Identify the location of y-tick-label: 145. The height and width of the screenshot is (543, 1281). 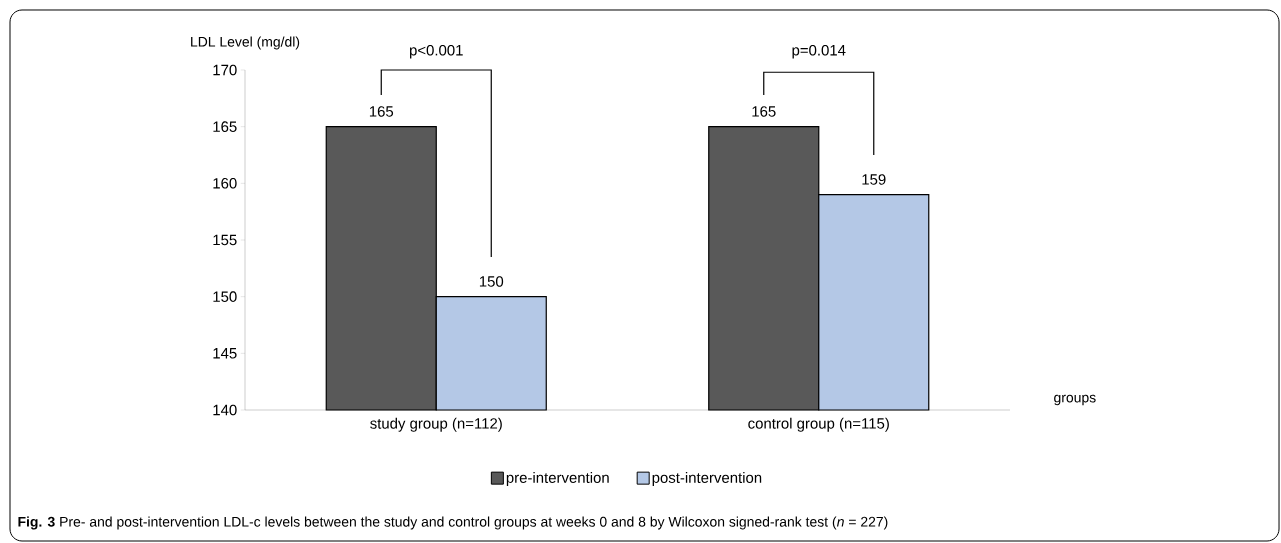
(225, 353).